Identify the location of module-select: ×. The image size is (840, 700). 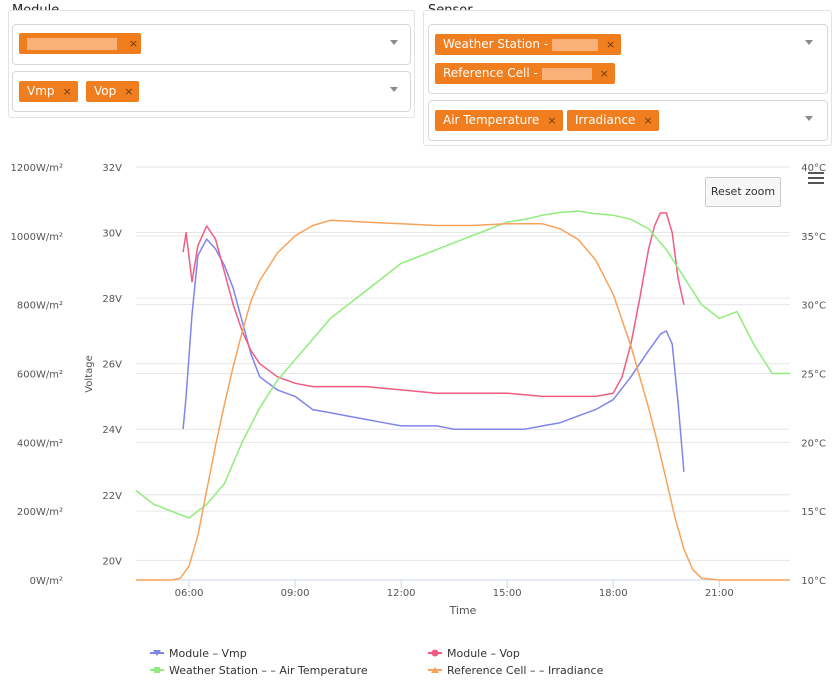
(211, 44).